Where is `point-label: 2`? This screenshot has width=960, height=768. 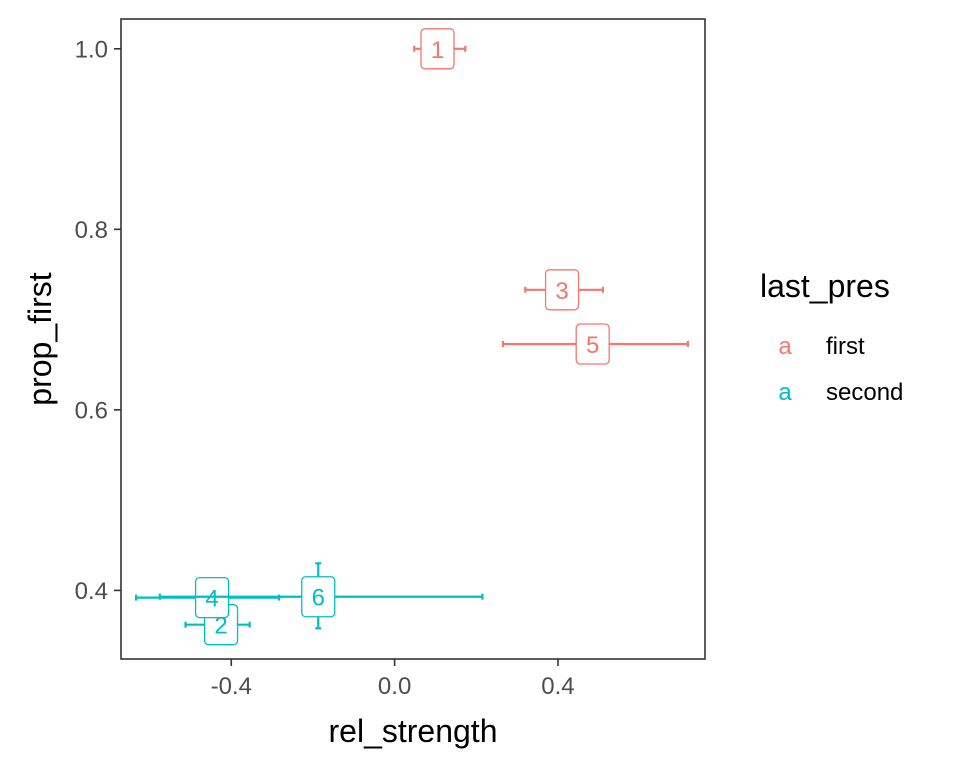 point-label: 2 is located at coordinates (220, 626).